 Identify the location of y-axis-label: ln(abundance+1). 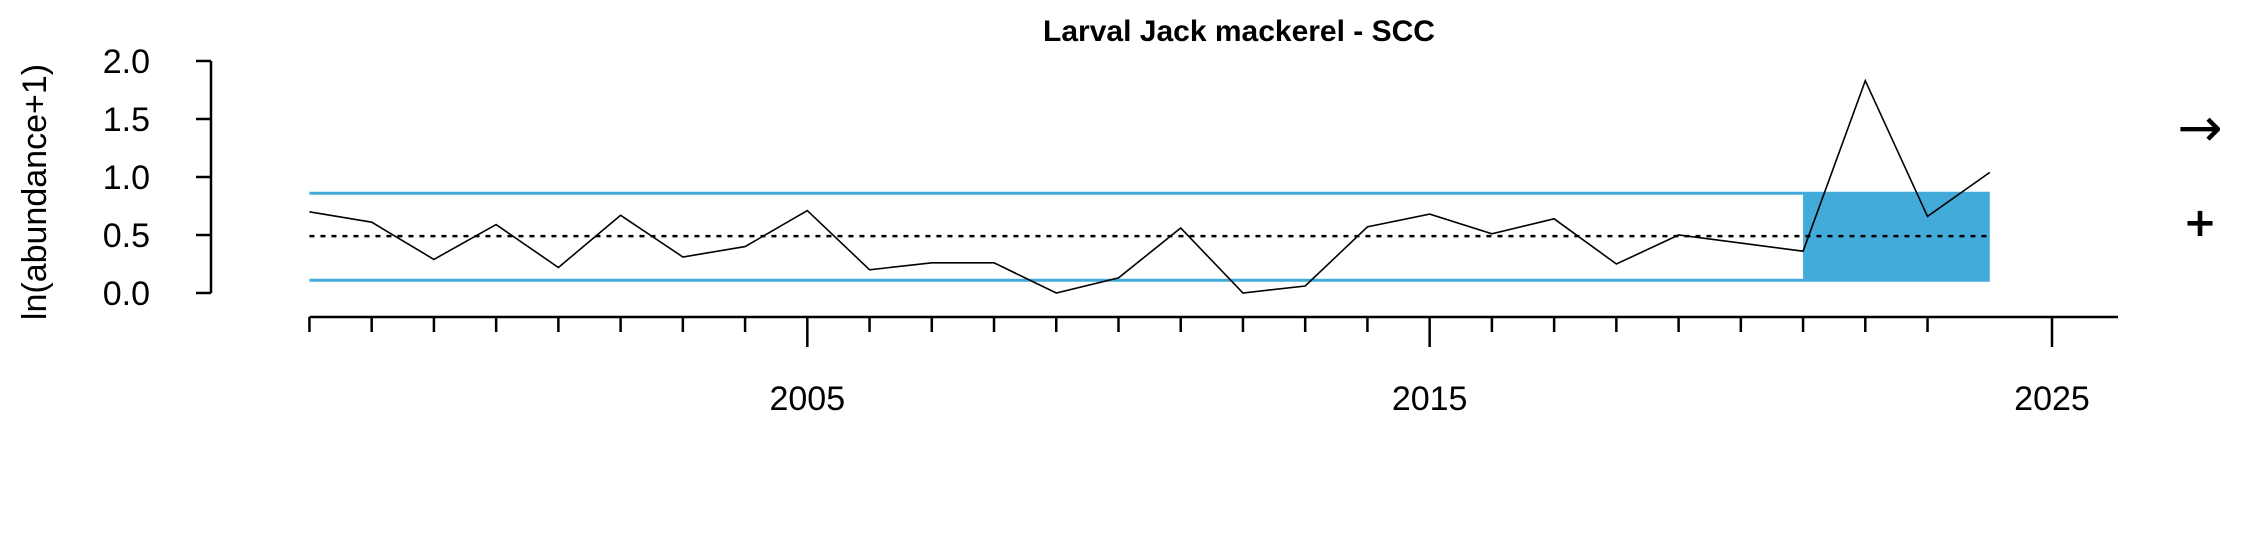
(35, 192).